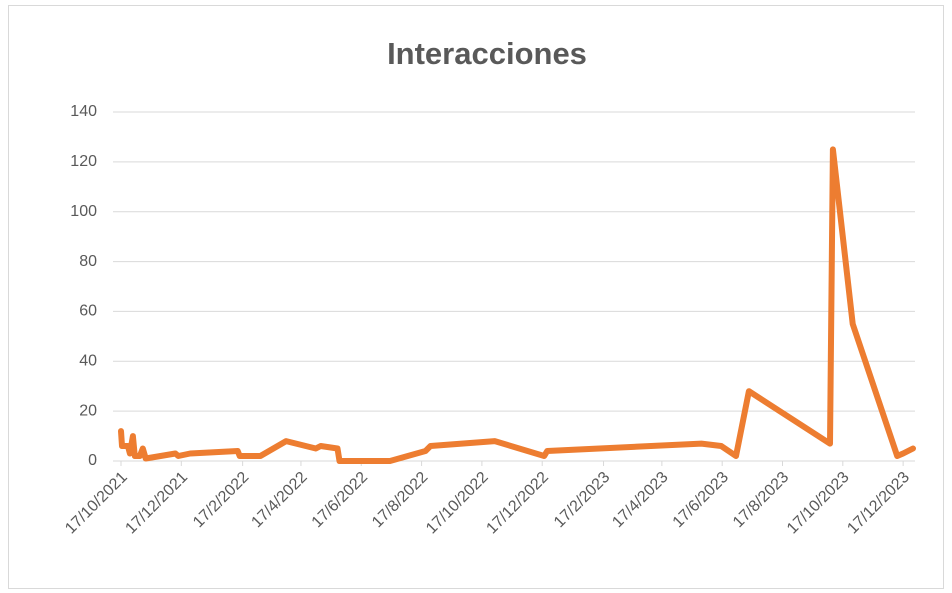 The image size is (952, 593). What do you see at coordinates (88, 410) in the screenshot?
I see `y-tick-label: 20` at bounding box center [88, 410].